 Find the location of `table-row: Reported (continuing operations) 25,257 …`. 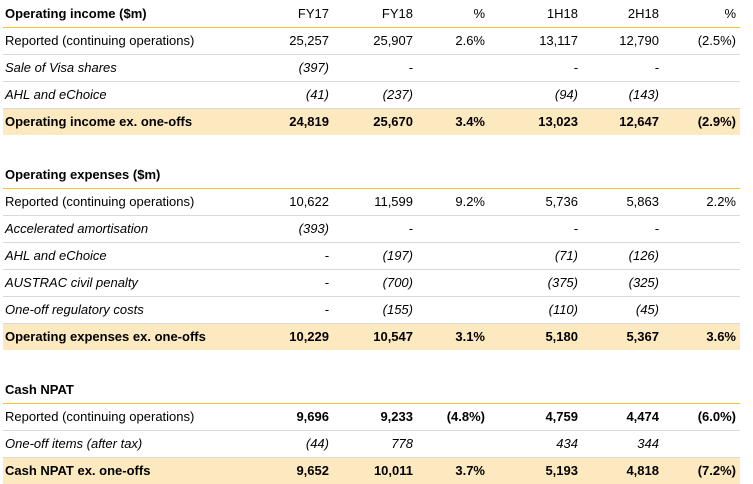

table-row: Reported (continuing operations) 25,257 … is located at coordinates (371, 41).